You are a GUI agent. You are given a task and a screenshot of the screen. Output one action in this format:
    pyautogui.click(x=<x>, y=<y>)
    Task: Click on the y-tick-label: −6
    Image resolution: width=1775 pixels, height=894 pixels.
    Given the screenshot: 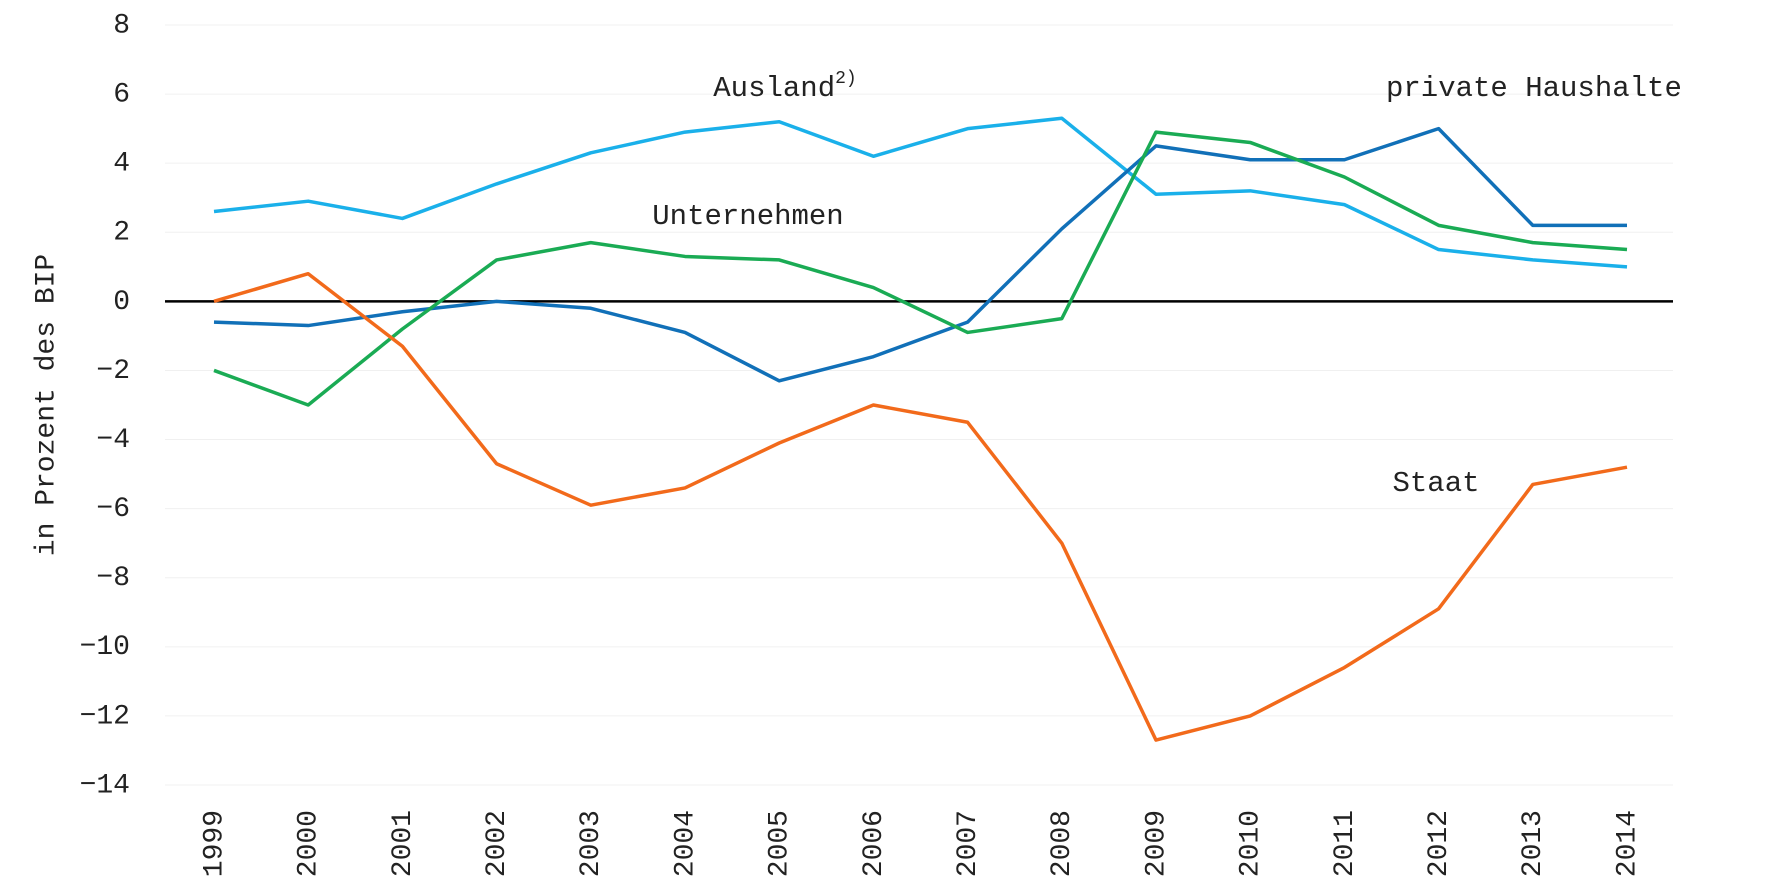 What is the action you would take?
    pyautogui.click(x=113, y=509)
    